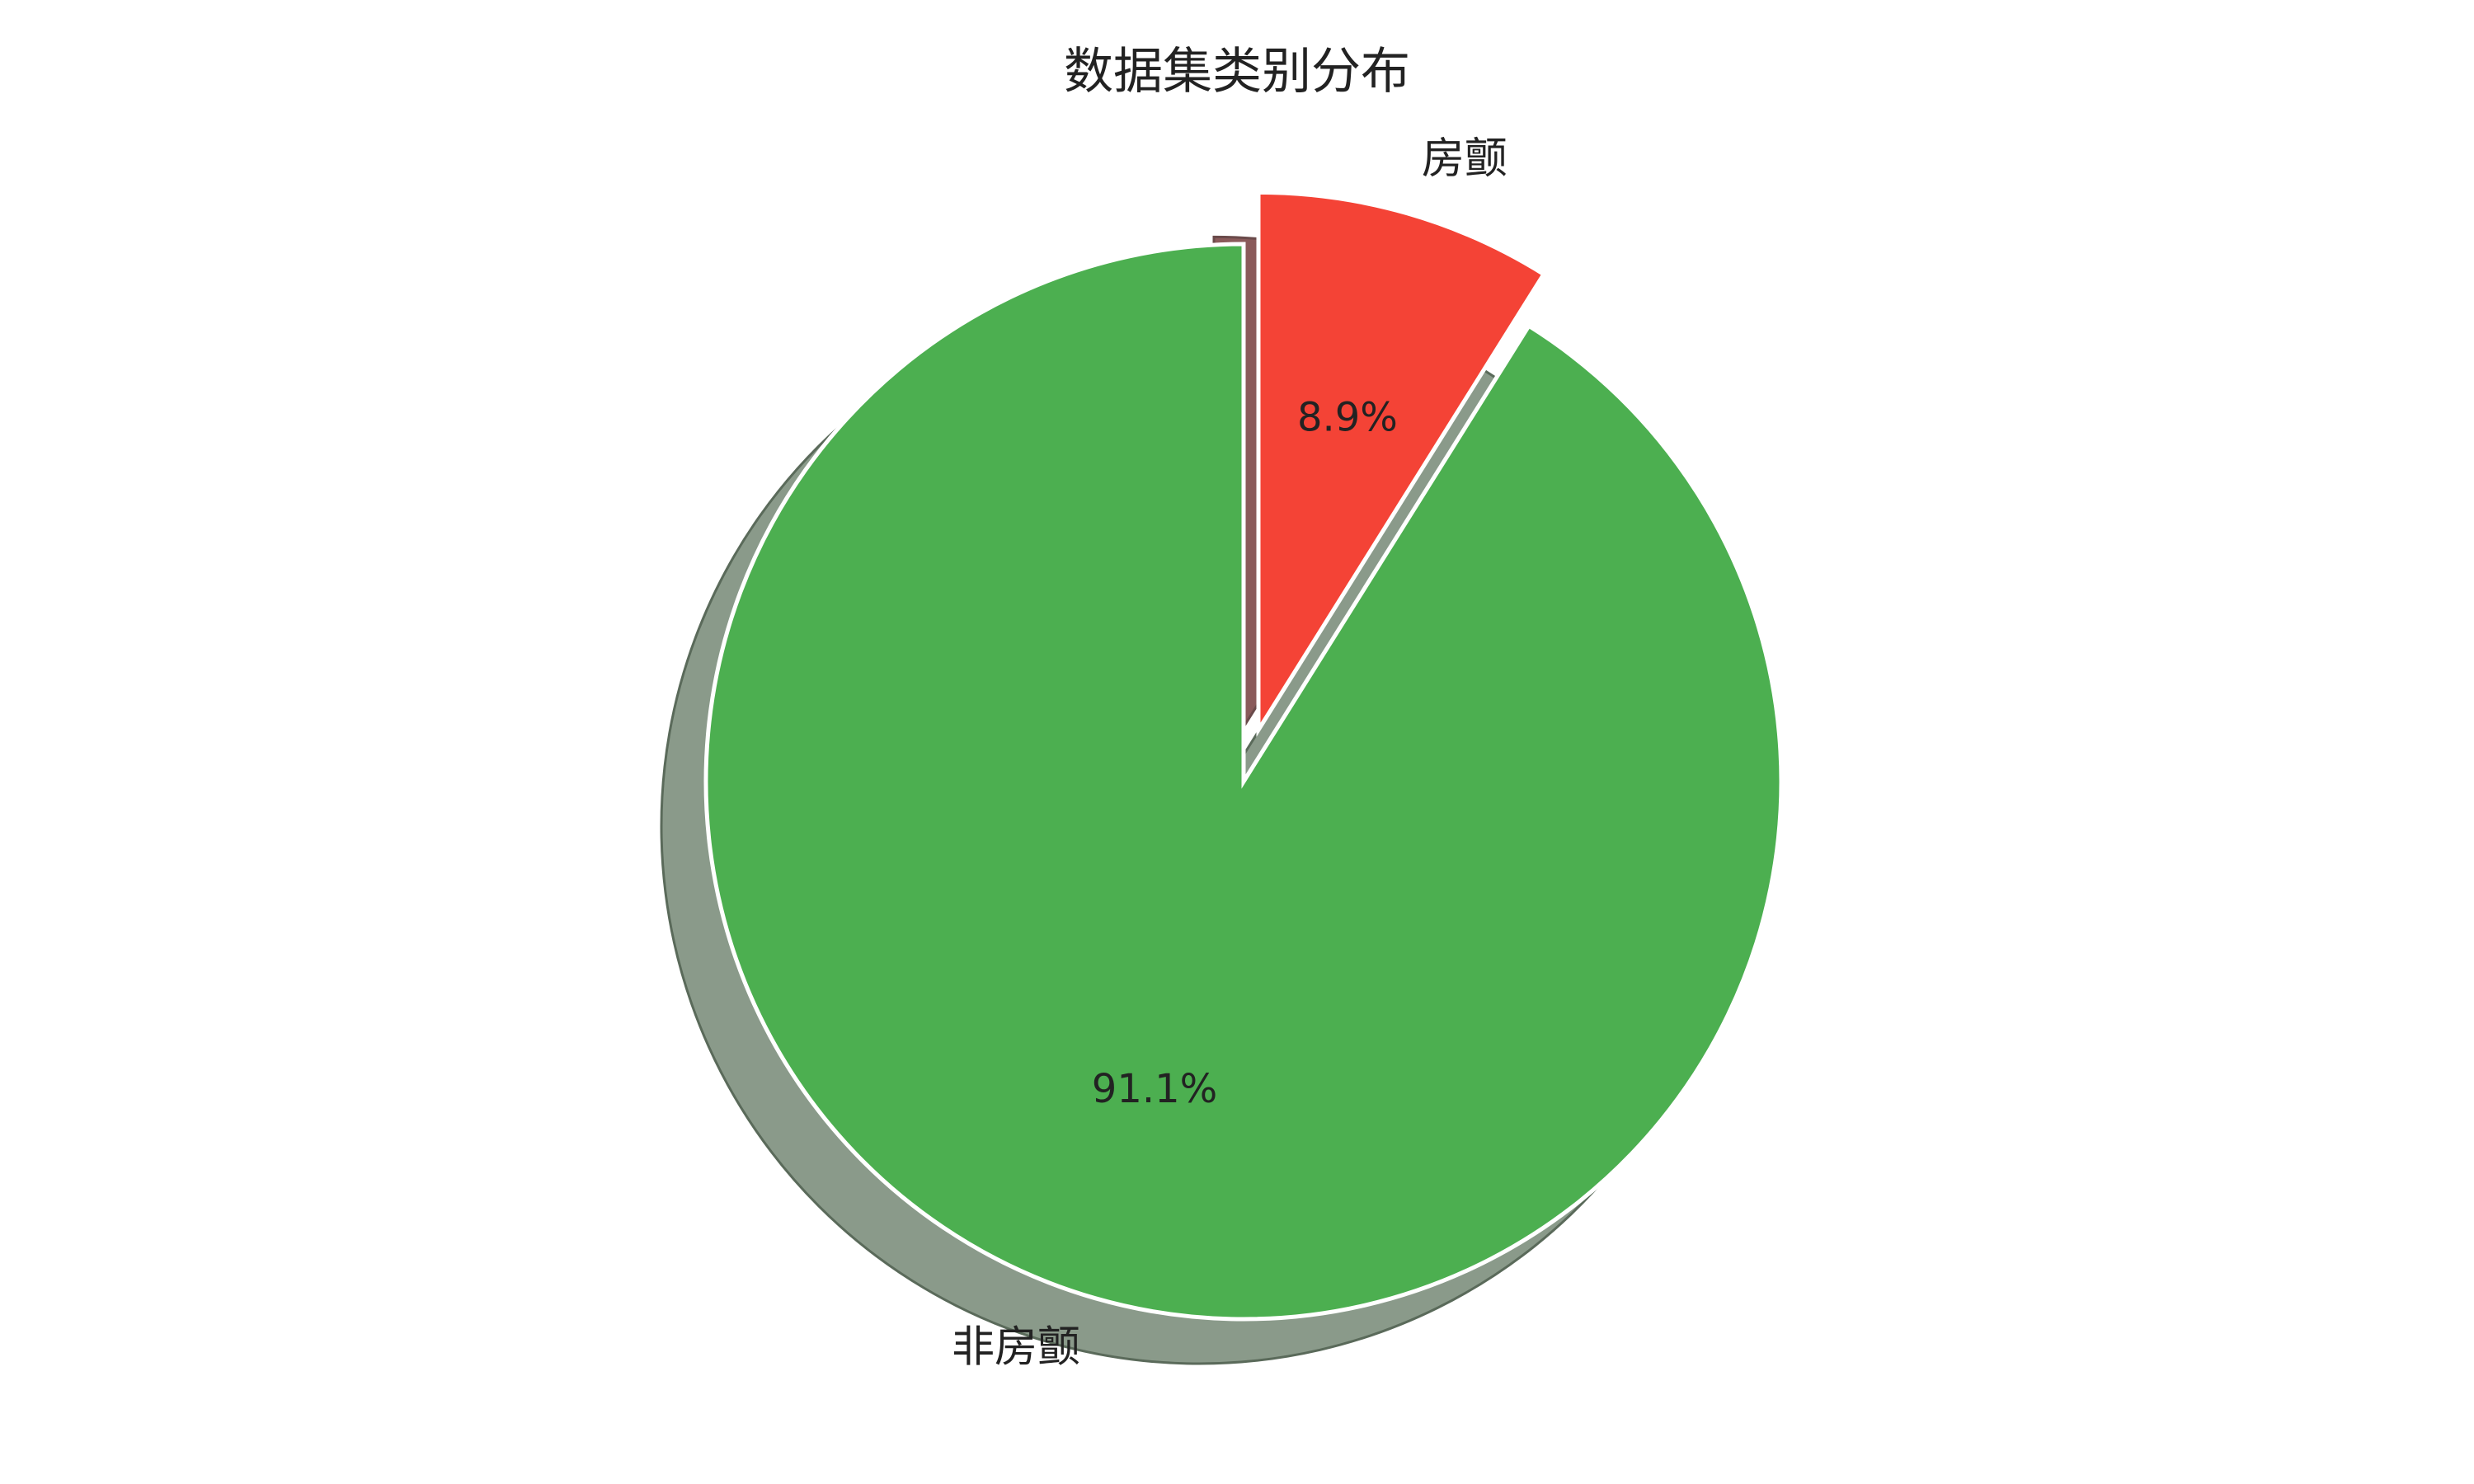  Describe the element at coordinates (1154, 1089) in the screenshot. I see `pie-pct-label-1: 91.1%` at that location.